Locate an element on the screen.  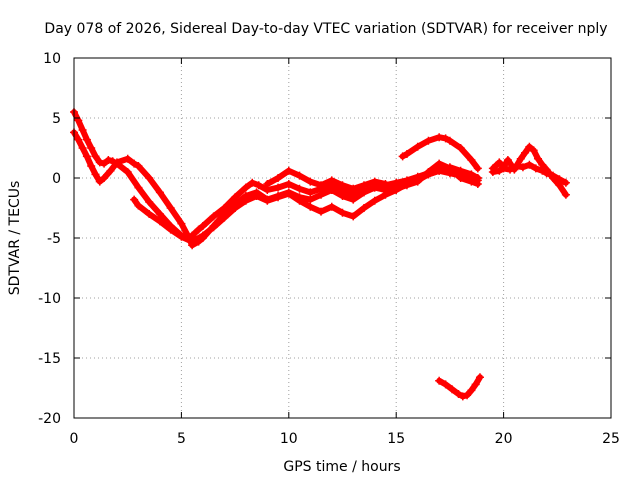
y-tick-label: -20 is located at coordinates (49, 419).